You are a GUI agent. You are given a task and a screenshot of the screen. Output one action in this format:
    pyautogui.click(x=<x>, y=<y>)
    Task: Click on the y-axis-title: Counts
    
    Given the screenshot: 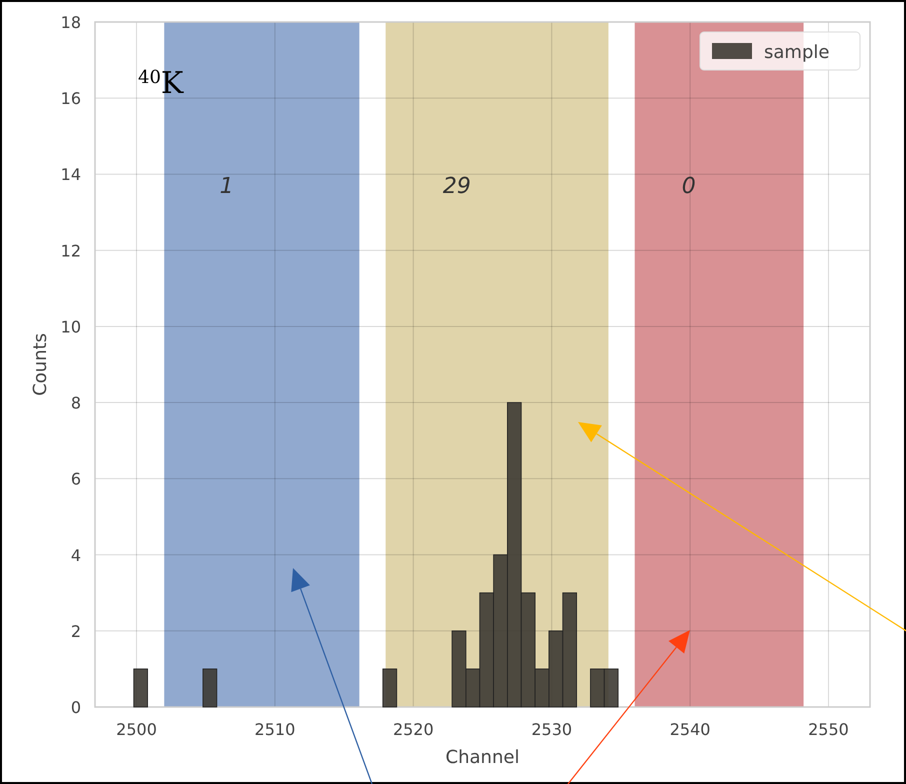 What is the action you would take?
    pyautogui.click(x=40, y=364)
    